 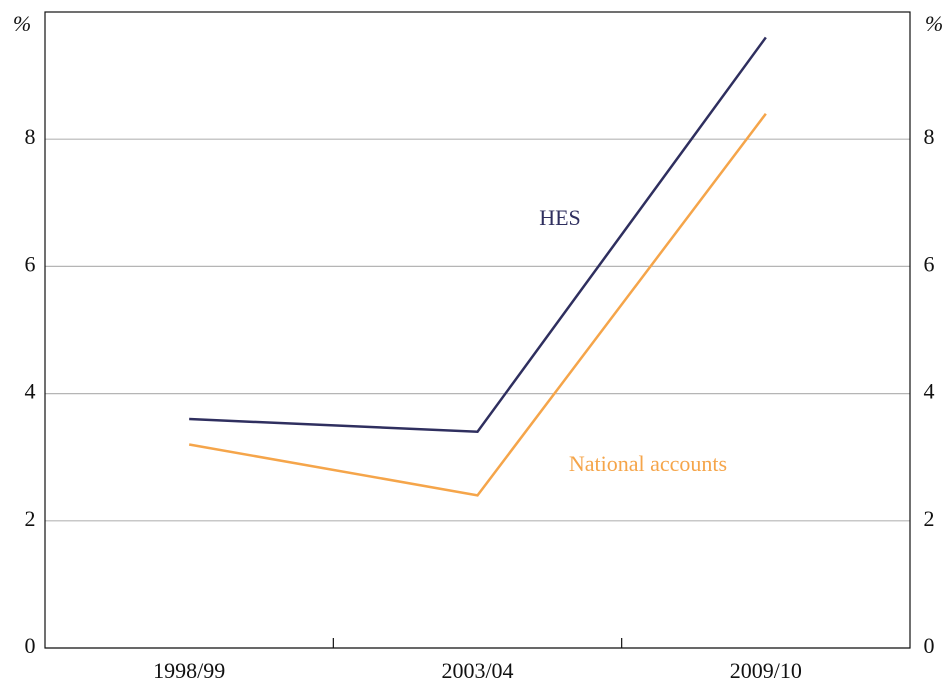 What do you see at coordinates (929, 645) in the screenshot?
I see `y2-tick-label: 0` at bounding box center [929, 645].